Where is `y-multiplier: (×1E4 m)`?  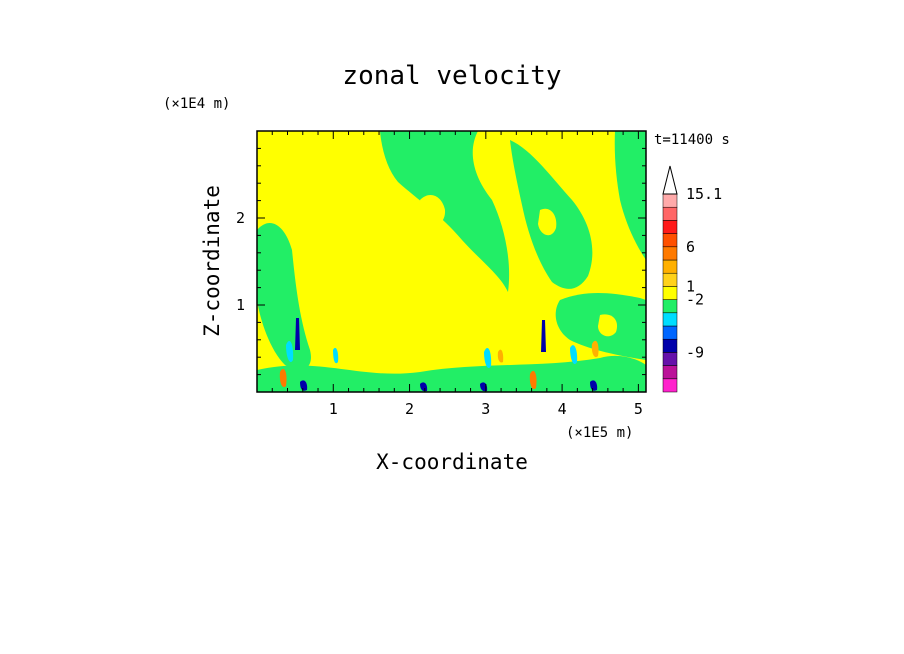 y-multiplier: (×1E4 m) is located at coordinates (196, 104).